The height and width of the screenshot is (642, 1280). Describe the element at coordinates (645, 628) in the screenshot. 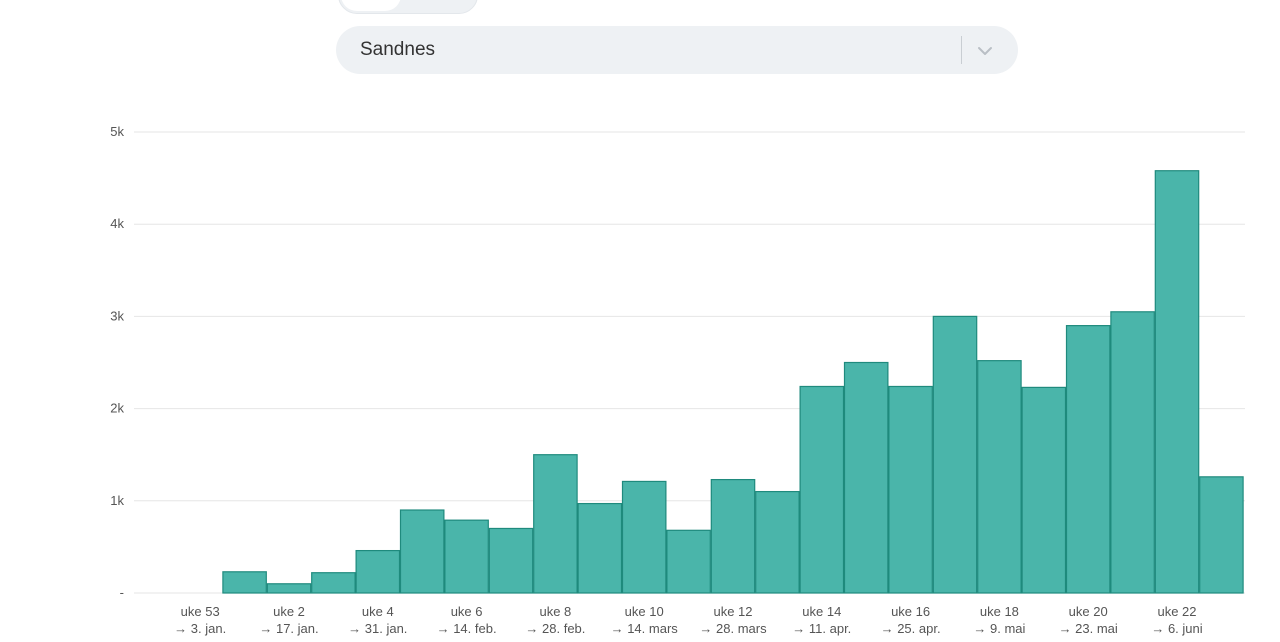

I see `x-tick-date-label: → 14. mars` at that location.